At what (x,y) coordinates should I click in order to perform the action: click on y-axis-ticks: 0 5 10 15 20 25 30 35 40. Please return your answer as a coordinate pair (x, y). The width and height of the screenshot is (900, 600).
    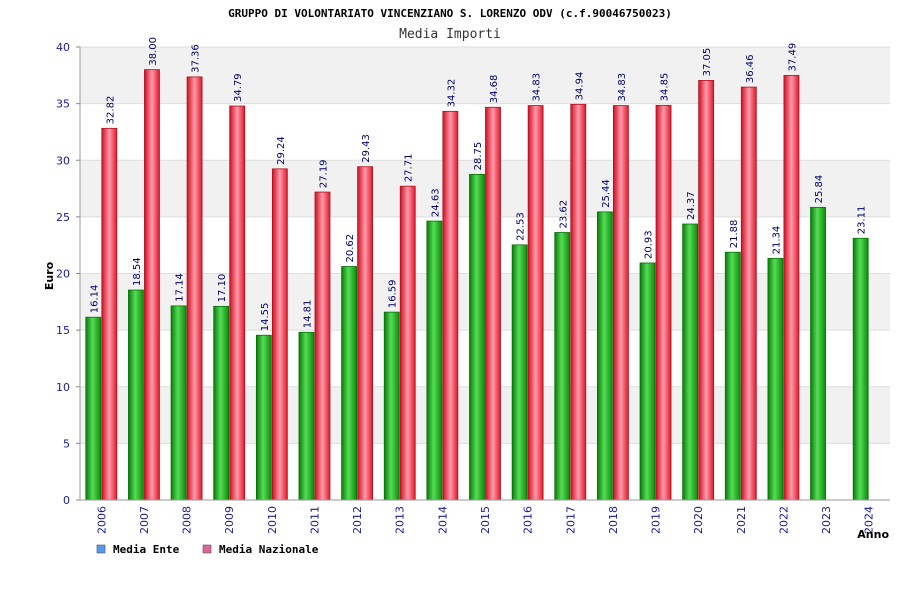
    Looking at the image, I should click on (68, 274).